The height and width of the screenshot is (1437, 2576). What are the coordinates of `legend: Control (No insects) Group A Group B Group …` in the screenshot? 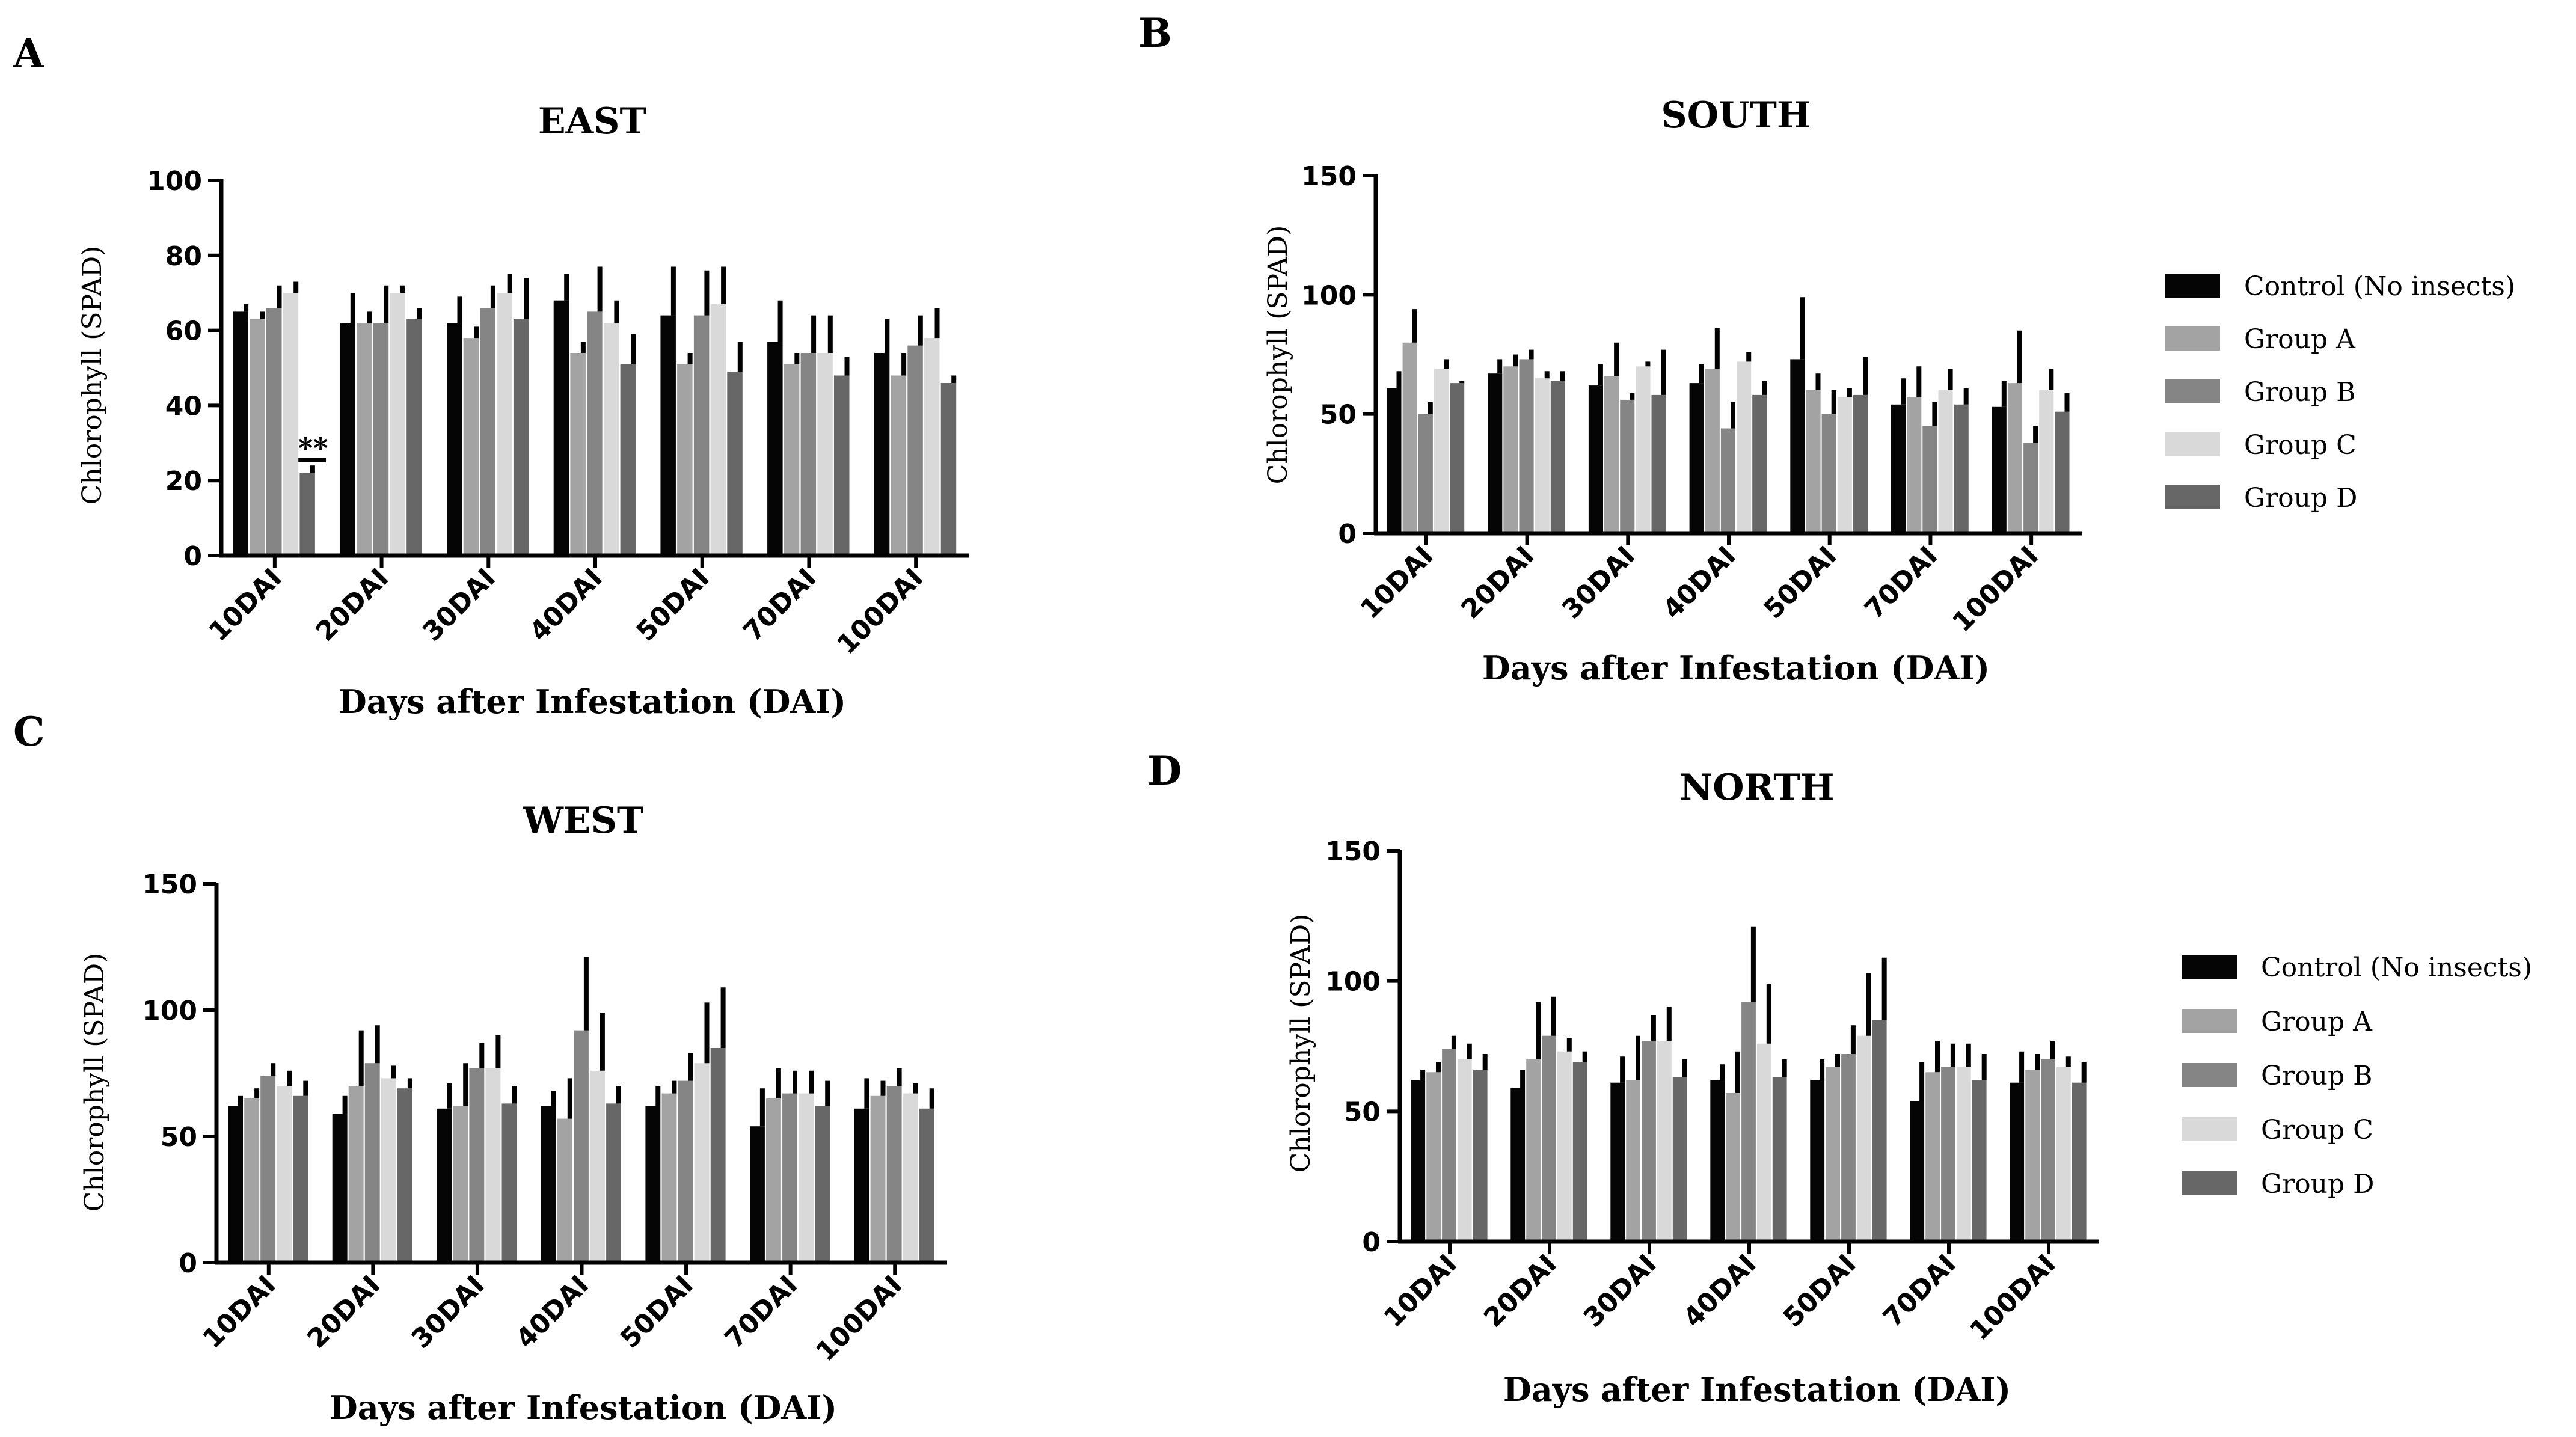 It's located at (2357, 1076).